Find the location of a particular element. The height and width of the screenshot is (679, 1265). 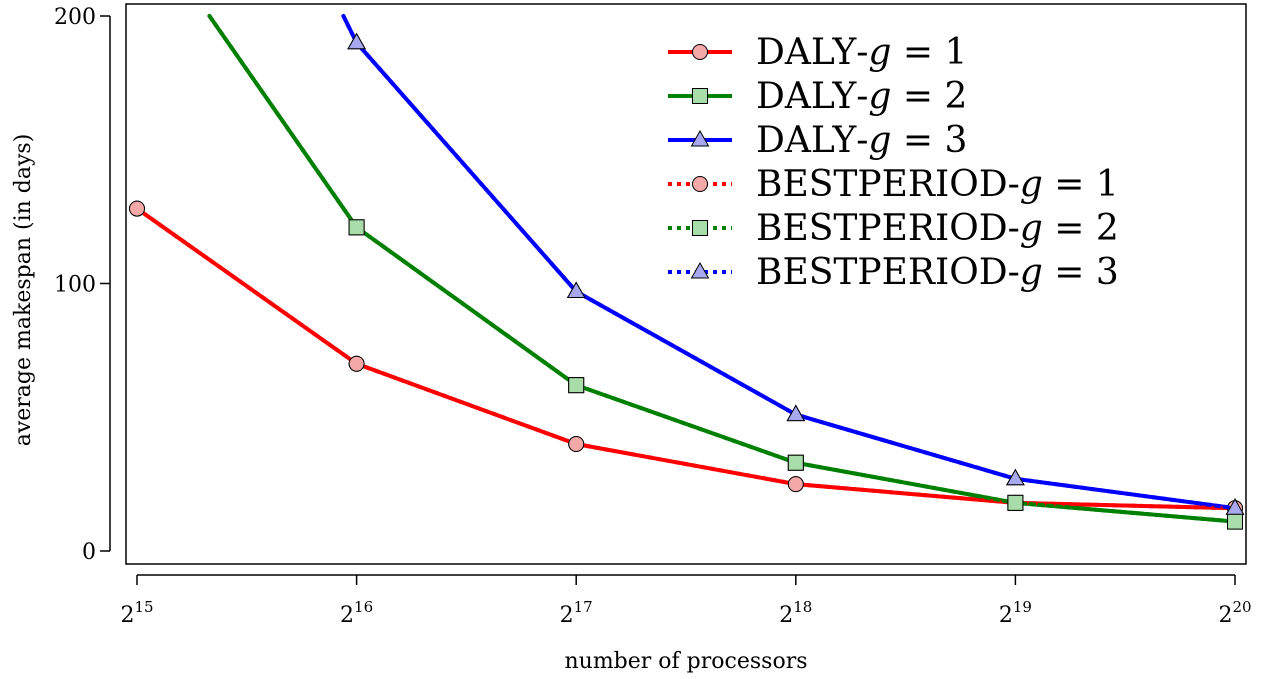

legend-label: DALY-g = 1 is located at coordinates (861, 52).